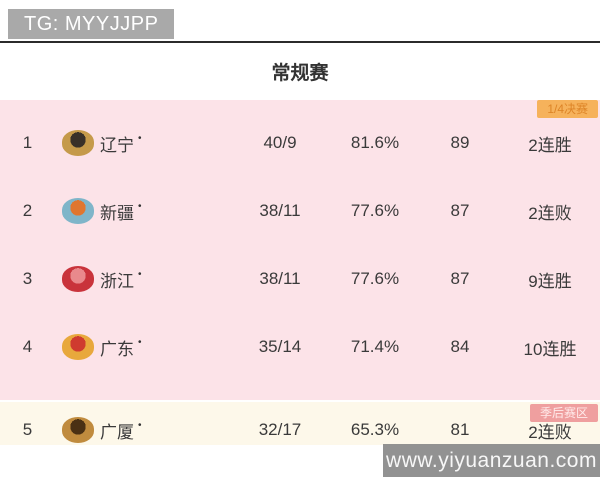 This screenshot has width=600, height=480. What do you see at coordinates (300, 42) in the screenshot?
I see `header-divider` at bounding box center [300, 42].